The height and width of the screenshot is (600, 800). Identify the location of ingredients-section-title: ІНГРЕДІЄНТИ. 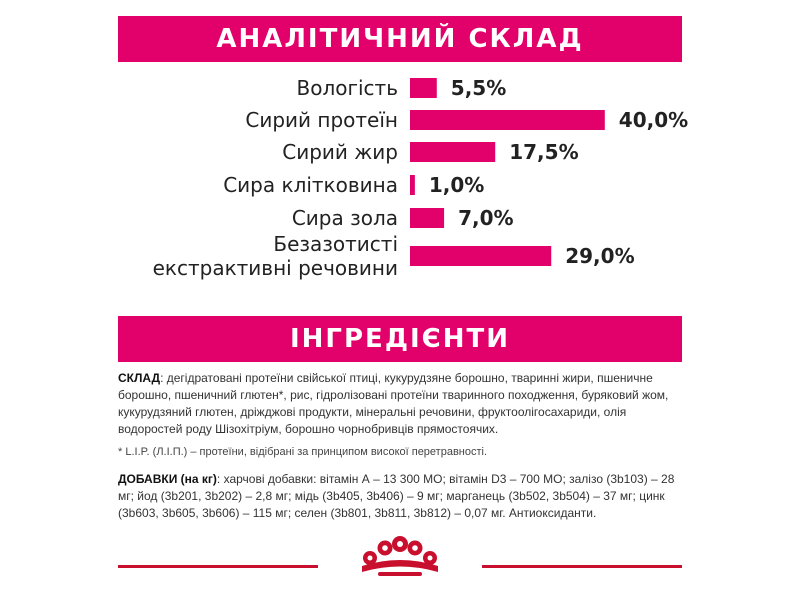
(400, 339).